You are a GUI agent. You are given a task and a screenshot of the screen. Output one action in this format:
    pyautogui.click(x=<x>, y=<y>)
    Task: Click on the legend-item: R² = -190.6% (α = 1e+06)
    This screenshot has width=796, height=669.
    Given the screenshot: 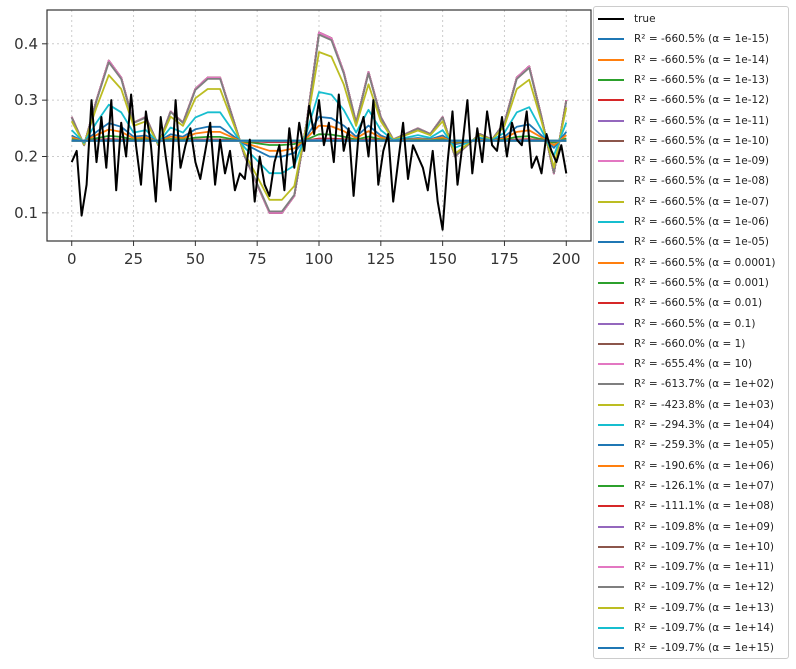 What is the action you would take?
    pyautogui.click(x=686, y=466)
    